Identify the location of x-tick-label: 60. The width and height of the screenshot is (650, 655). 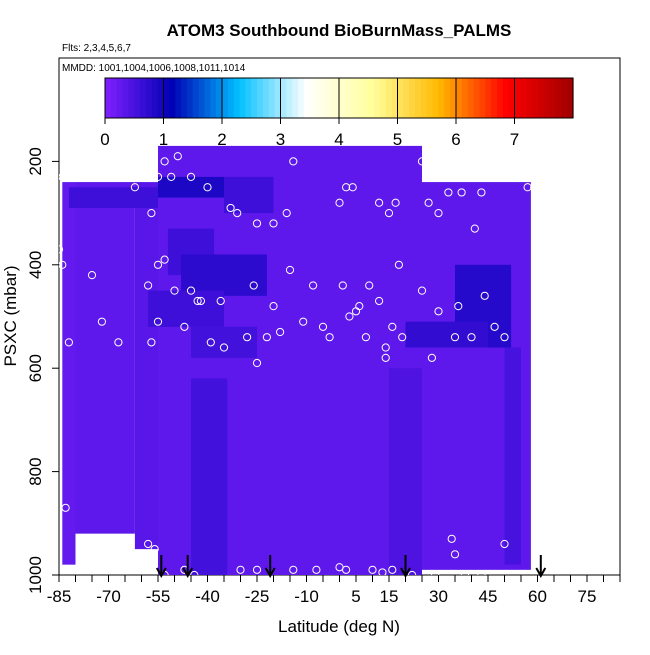
(537, 596).